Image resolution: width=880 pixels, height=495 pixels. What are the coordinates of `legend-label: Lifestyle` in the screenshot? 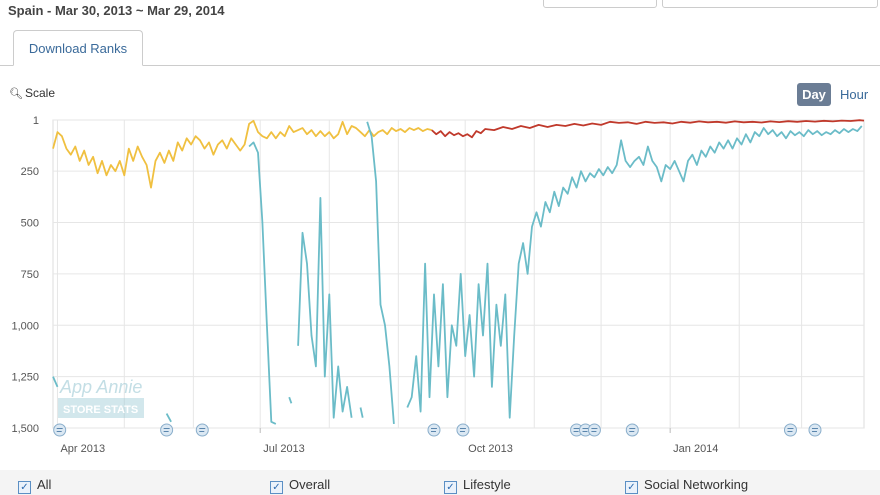 It's located at (487, 484).